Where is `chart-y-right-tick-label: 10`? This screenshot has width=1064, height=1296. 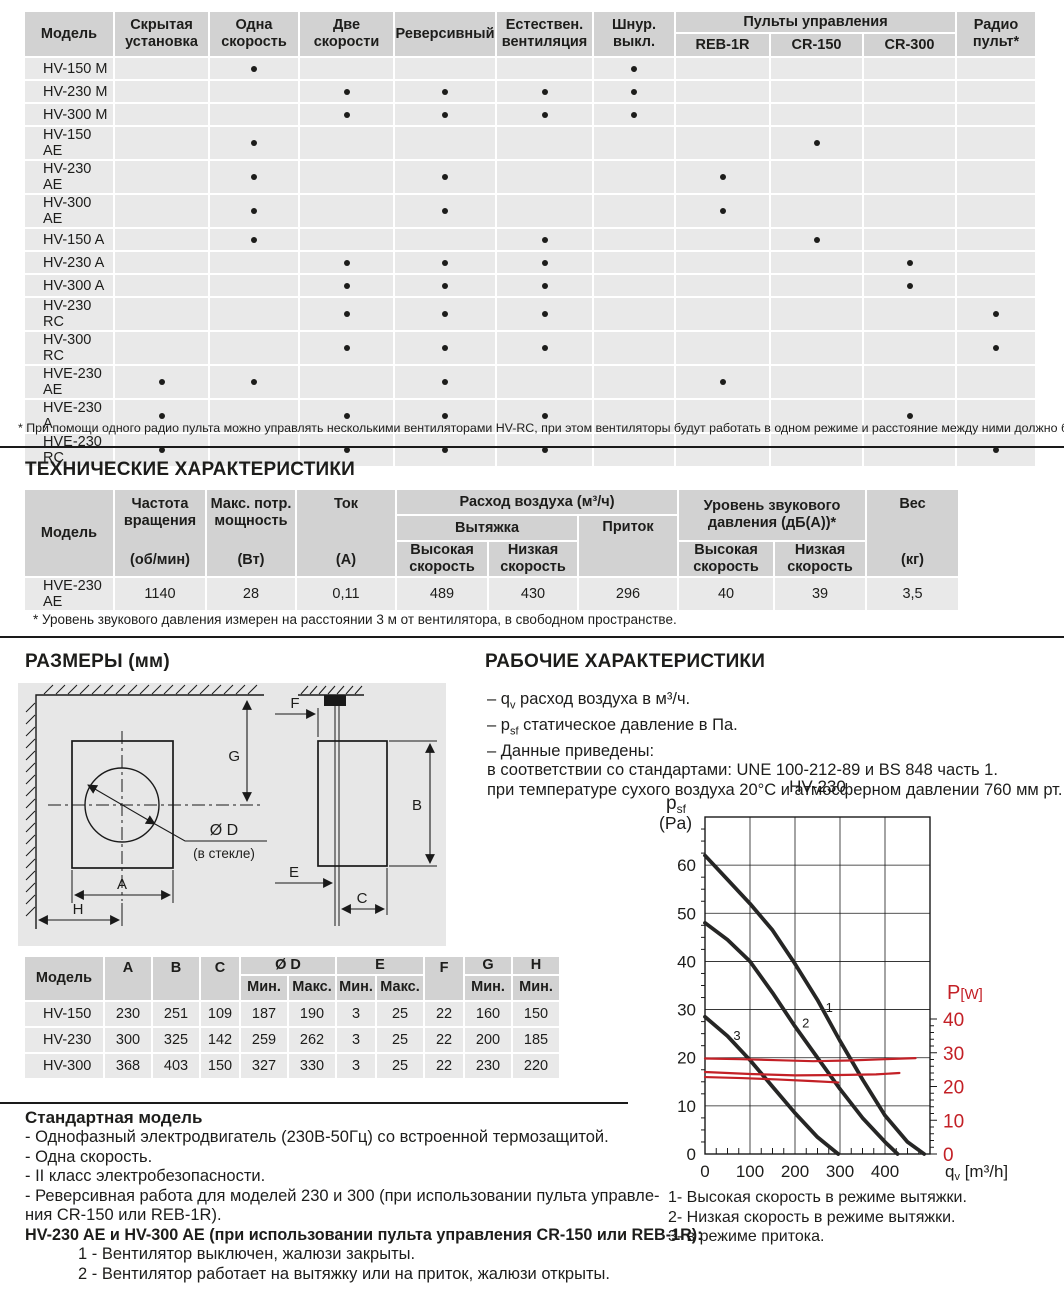
chart-y-right-tick-label: 10 is located at coordinates (953, 1121).